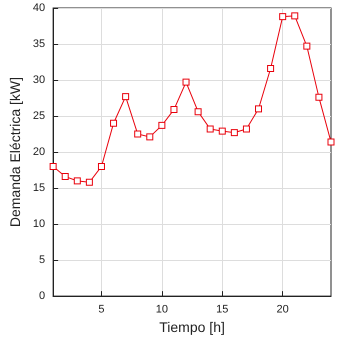 The height and width of the screenshot is (339, 339). What do you see at coordinates (39, 80) in the screenshot?
I see `y-tick-label: 30` at bounding box center [39, 80].